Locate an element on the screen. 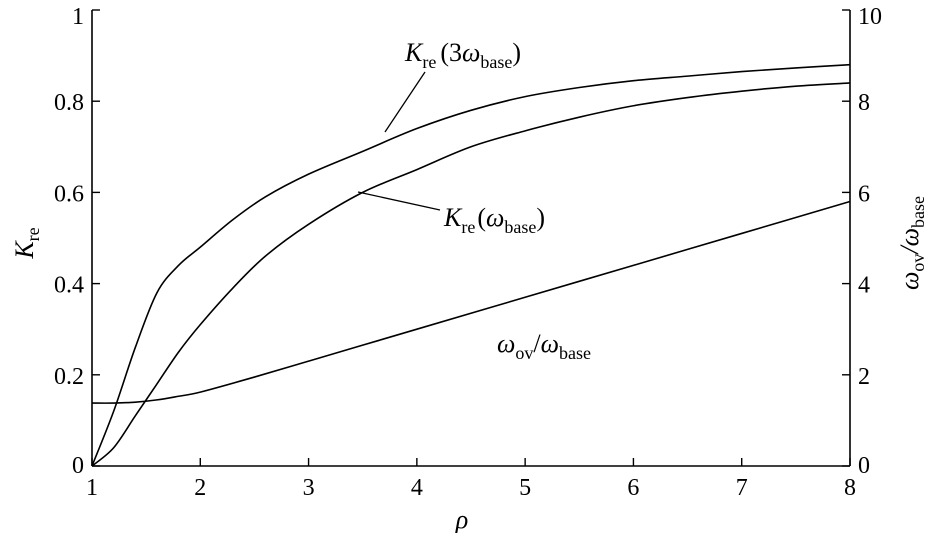  x-tick-label-5: 6 is located at coordinates (633, 488).